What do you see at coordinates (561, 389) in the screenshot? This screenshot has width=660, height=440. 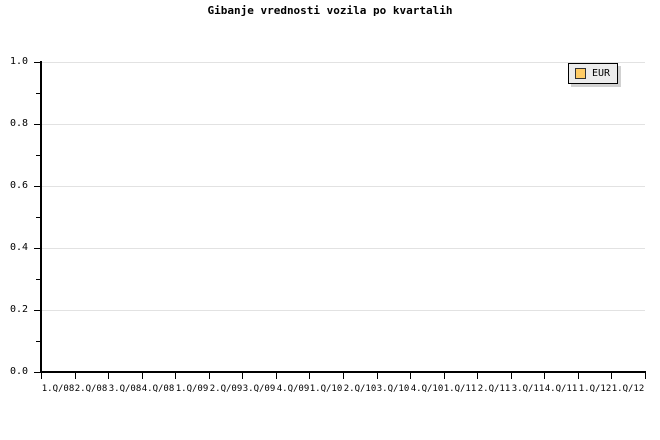 I see `x-tick-label-15: 4.Q/11` at bounding box center [561, 389].